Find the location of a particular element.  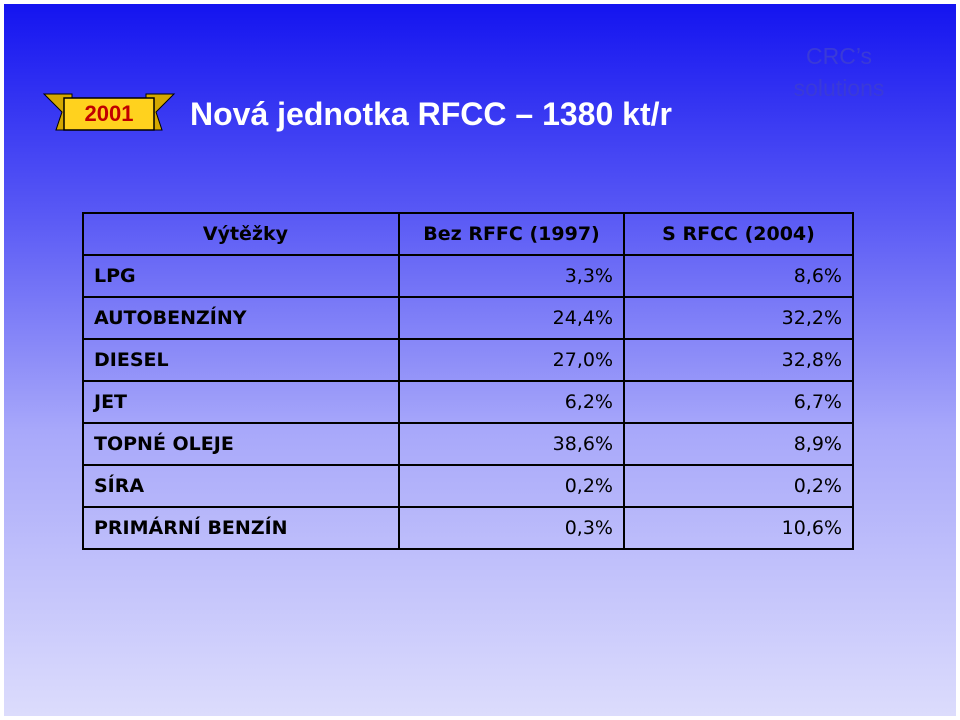

logo: CRC’s solutions is located at coordinates (839, 72).